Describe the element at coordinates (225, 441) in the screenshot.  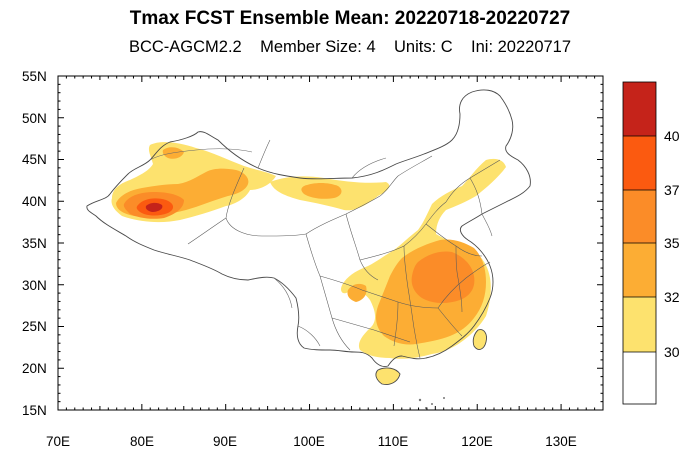
I see `lon-label-90: 90E` at that location.